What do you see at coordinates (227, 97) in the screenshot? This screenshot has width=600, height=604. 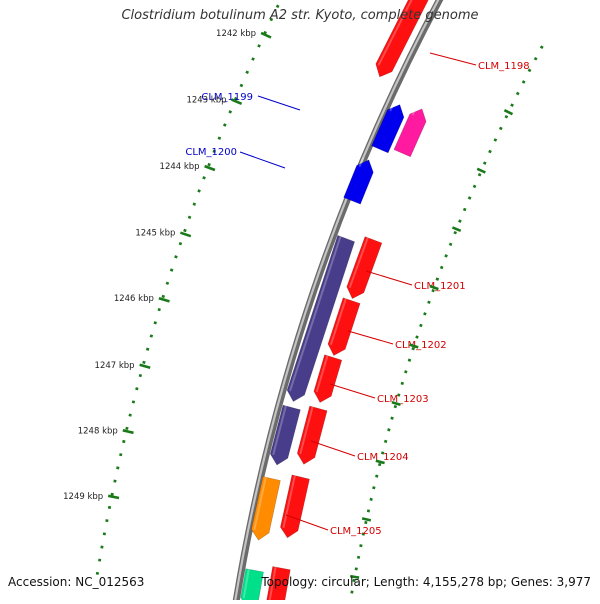 I see `gene-label-CLM_1199: CLM_1199` at bounding box center [227, 97].